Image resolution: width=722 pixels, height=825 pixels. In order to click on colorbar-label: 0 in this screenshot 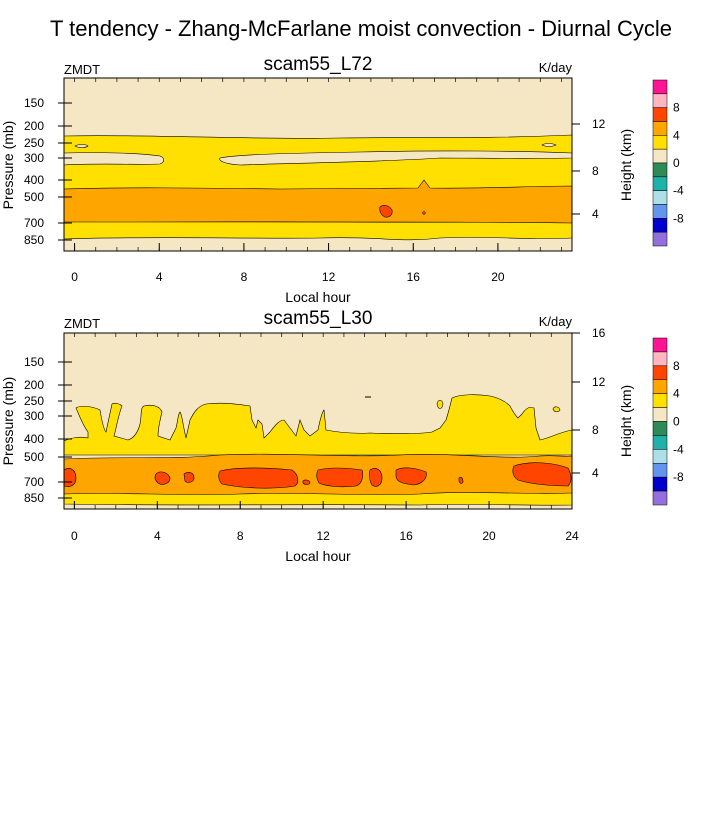, I will do `click(676, 422)`.